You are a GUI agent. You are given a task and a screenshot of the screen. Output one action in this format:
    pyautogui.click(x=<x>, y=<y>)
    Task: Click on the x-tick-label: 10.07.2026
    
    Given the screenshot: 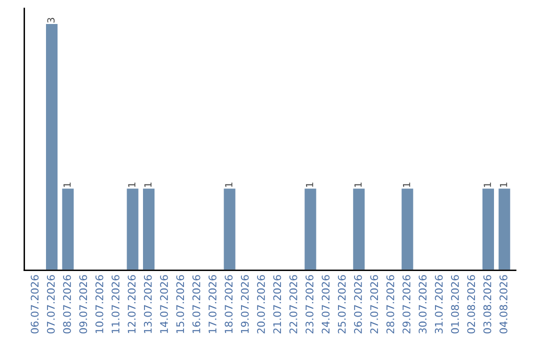 What is the action you would take?
    pyautogui.click(x=99, y=304)
    